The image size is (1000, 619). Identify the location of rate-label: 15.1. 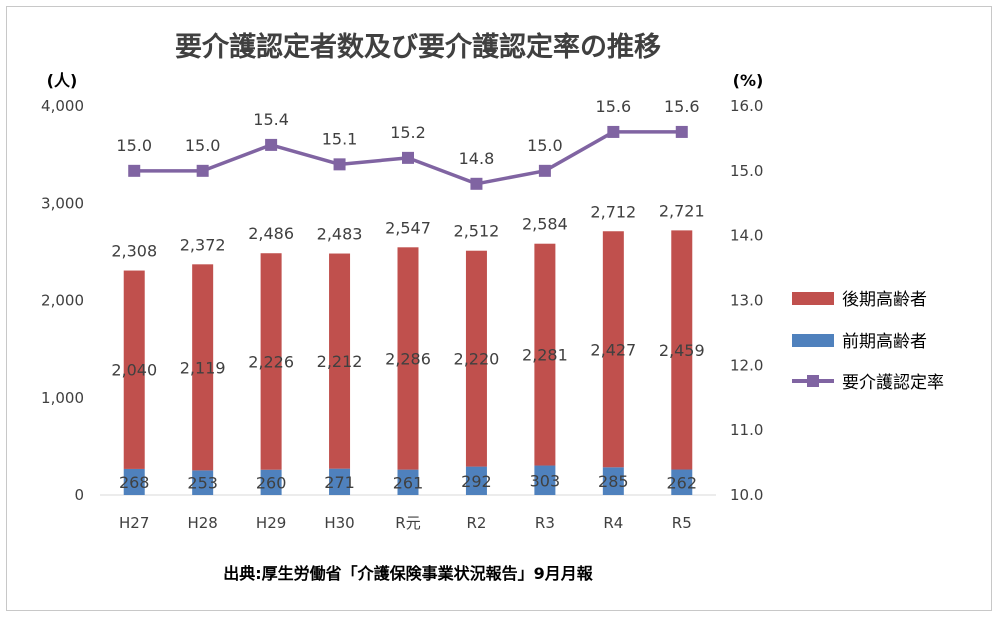
(340, 138).